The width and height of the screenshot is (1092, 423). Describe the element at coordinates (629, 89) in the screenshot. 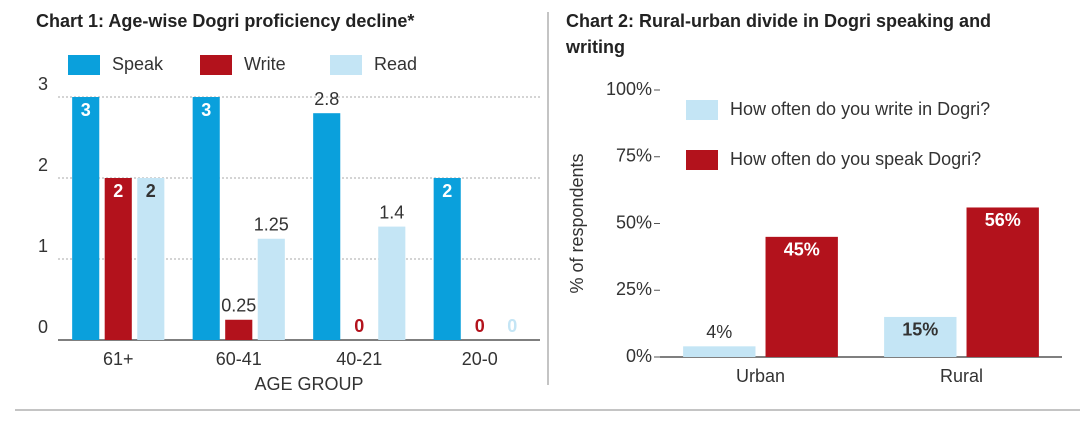

I see `y-tick-label: 100%` at that location.